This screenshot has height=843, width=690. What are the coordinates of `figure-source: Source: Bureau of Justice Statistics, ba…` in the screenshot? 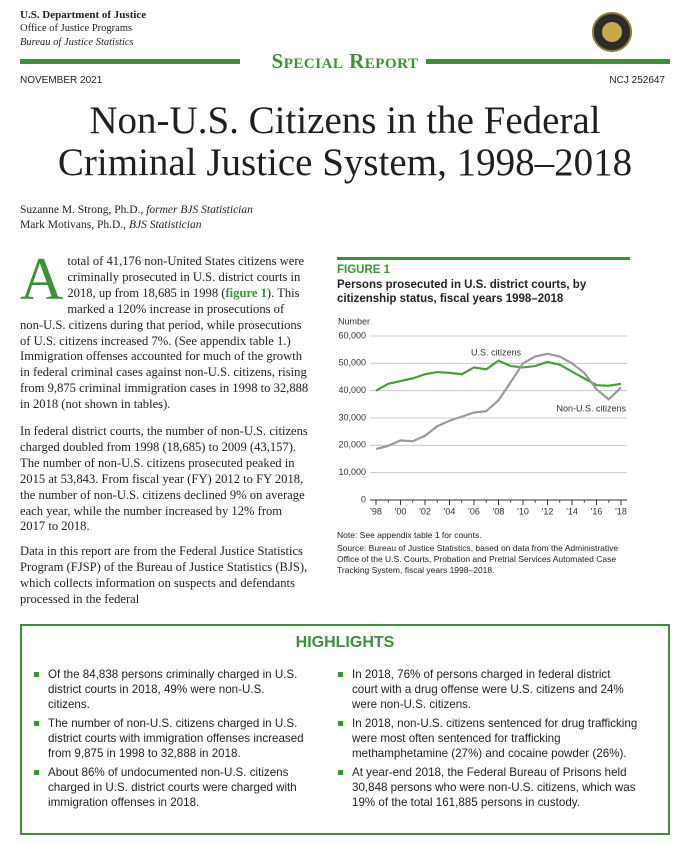 It's located at (478, 559).